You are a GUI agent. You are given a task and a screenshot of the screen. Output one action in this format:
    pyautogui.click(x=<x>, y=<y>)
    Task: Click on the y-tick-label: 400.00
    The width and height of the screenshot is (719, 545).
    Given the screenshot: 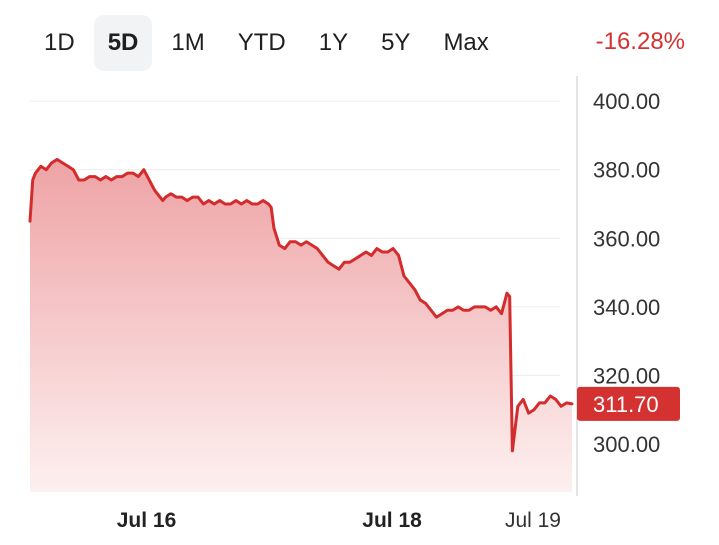 What is the action you would take?
    pyautogui.click(x=626, y=101)
    